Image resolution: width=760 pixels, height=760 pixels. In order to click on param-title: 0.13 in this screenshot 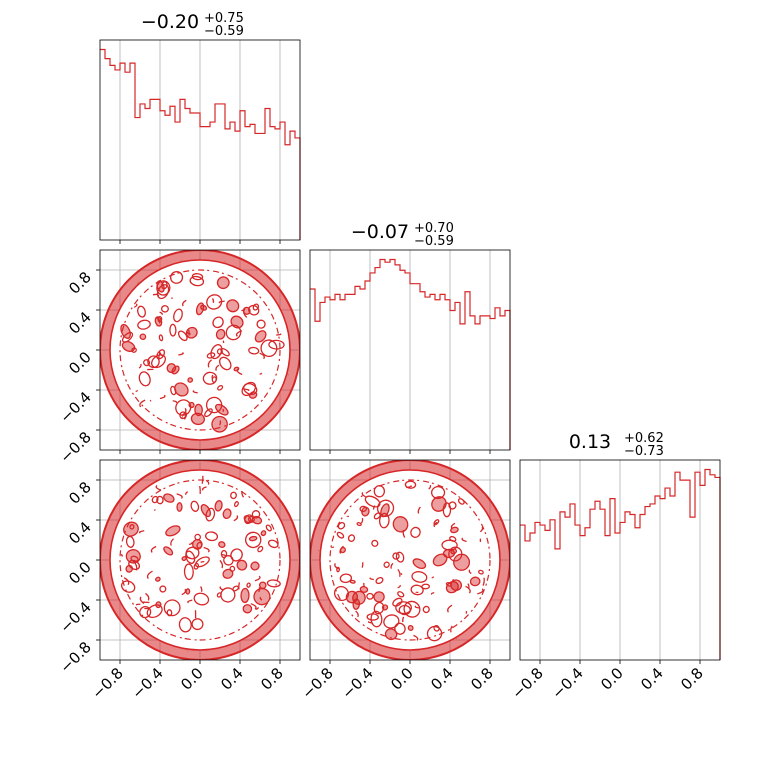, I will do `click(590, 442)`.